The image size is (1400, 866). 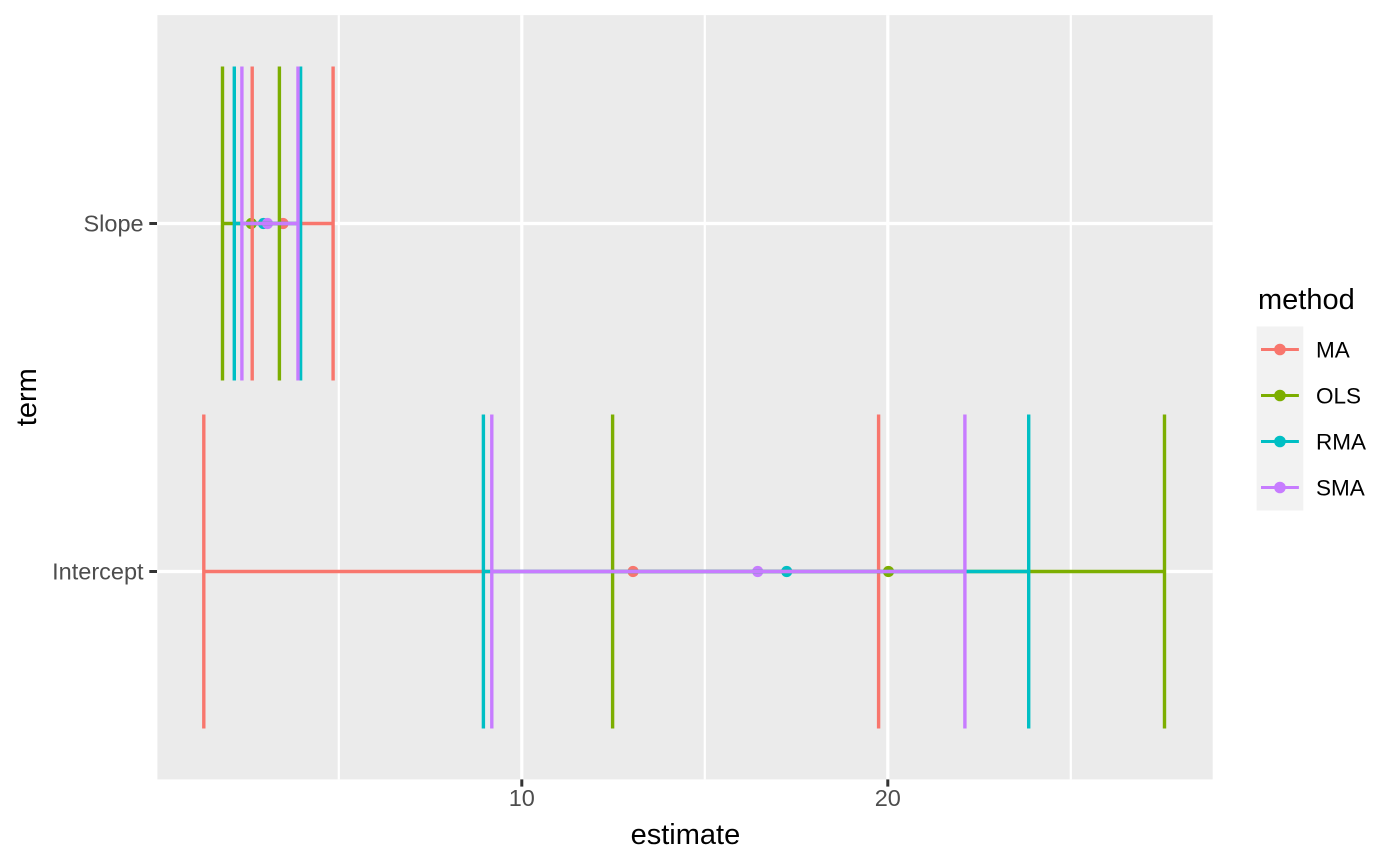 What do you see at coordinates (1338, 396) in the screenshot?
I see `svg-text: OLS` at bounding box center [1338, 396].